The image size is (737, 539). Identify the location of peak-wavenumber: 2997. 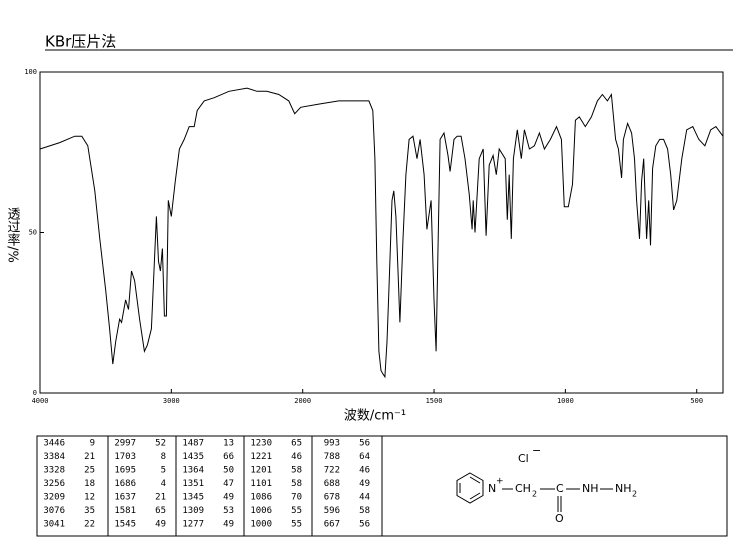
(125, 444).